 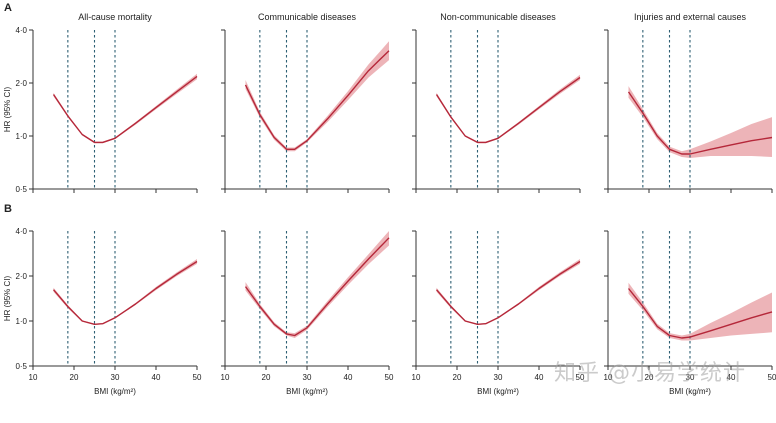 I want to click on x-tick-label-r1p0-0: 10, so click(x=33, y=377).